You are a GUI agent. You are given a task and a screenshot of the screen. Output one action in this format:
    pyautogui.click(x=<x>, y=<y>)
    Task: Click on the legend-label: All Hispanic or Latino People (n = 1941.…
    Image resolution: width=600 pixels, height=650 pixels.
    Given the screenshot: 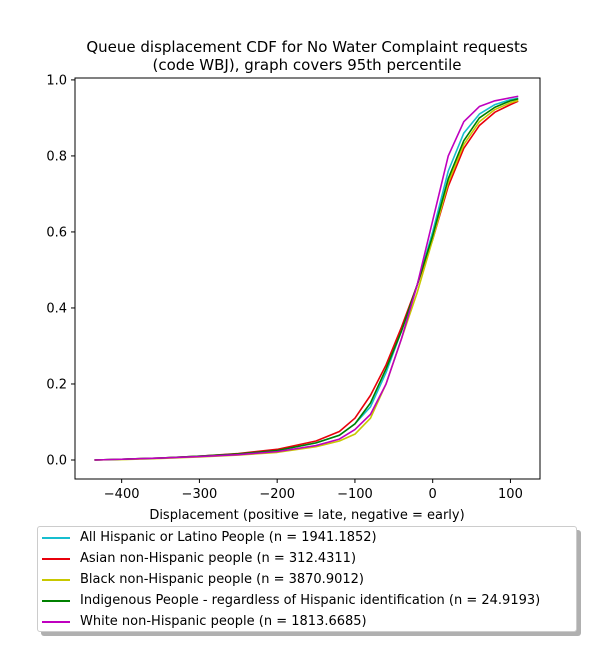 What is the action you would take?
    pyautogui.click(x=228, y=537)
    